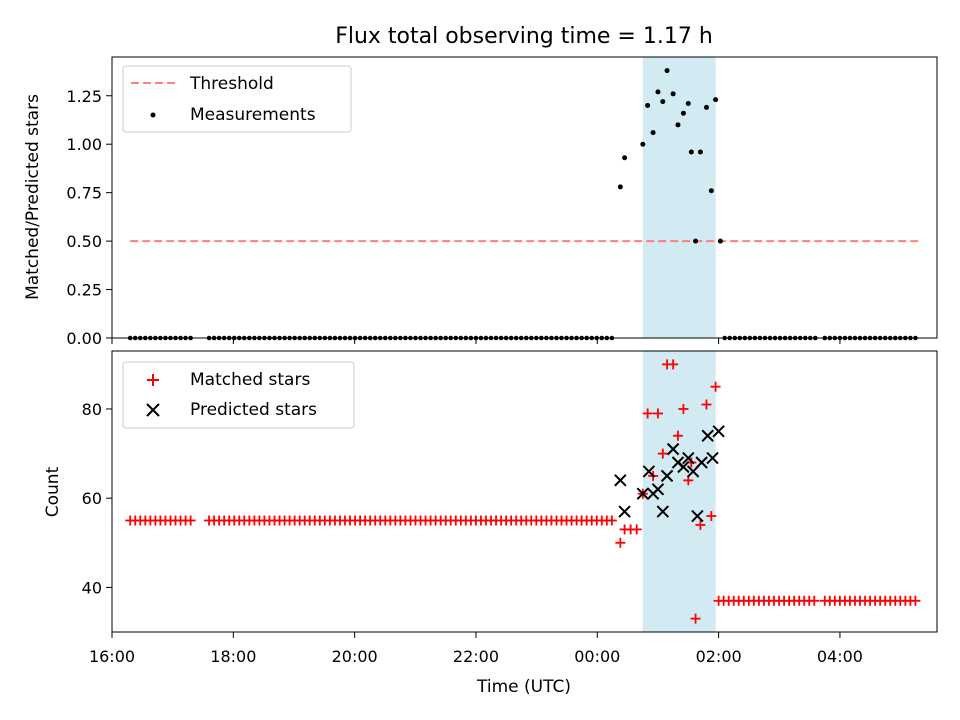 The image size is (960, 720). What do you see at coordinates (53, 491) in the screenshot?
I see `bottom-y-axis-label: Count` at bounding box center [53, 491].